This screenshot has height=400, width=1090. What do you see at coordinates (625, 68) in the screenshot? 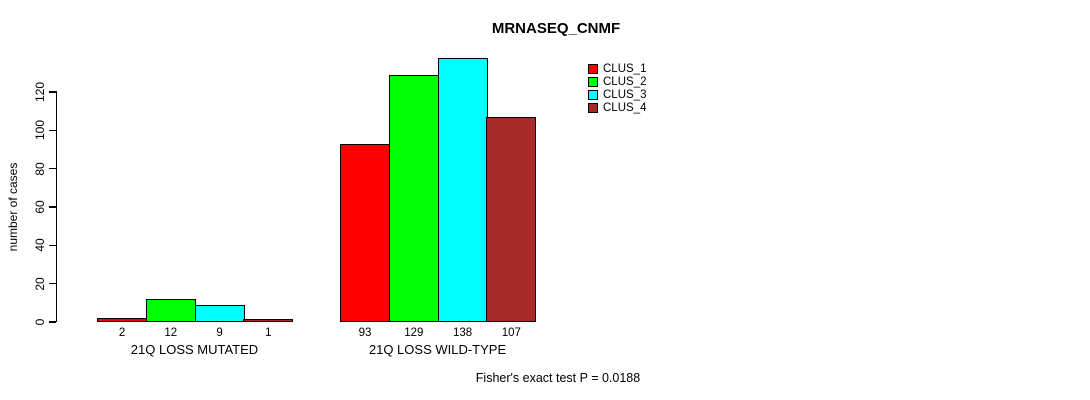
I see `legend-item-label: CLUS_1` at bounding box center [625, 68].